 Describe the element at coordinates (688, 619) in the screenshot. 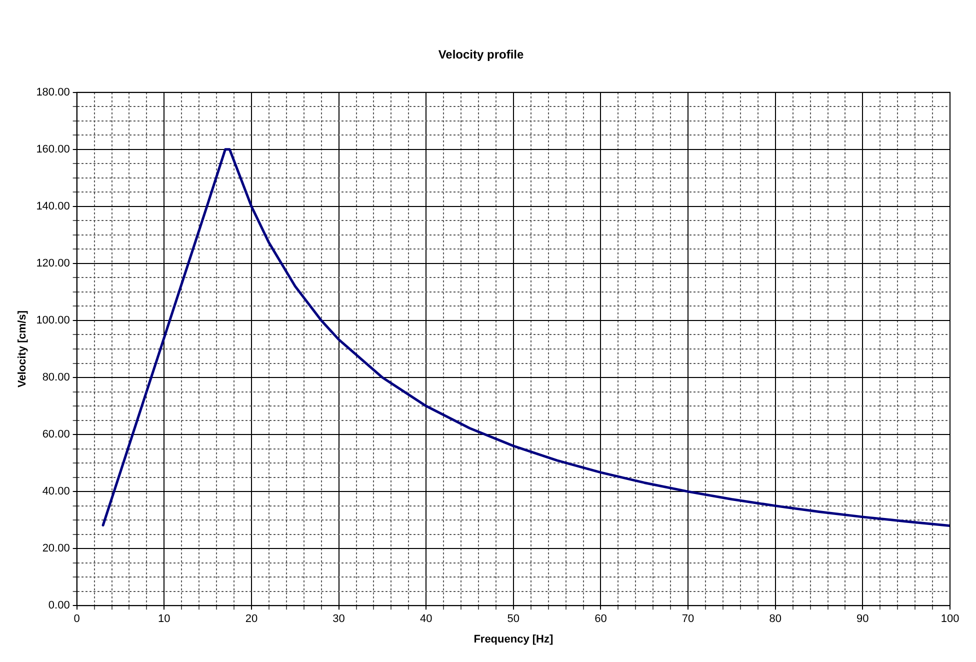

I see `x-tick-label: 70` at that location.